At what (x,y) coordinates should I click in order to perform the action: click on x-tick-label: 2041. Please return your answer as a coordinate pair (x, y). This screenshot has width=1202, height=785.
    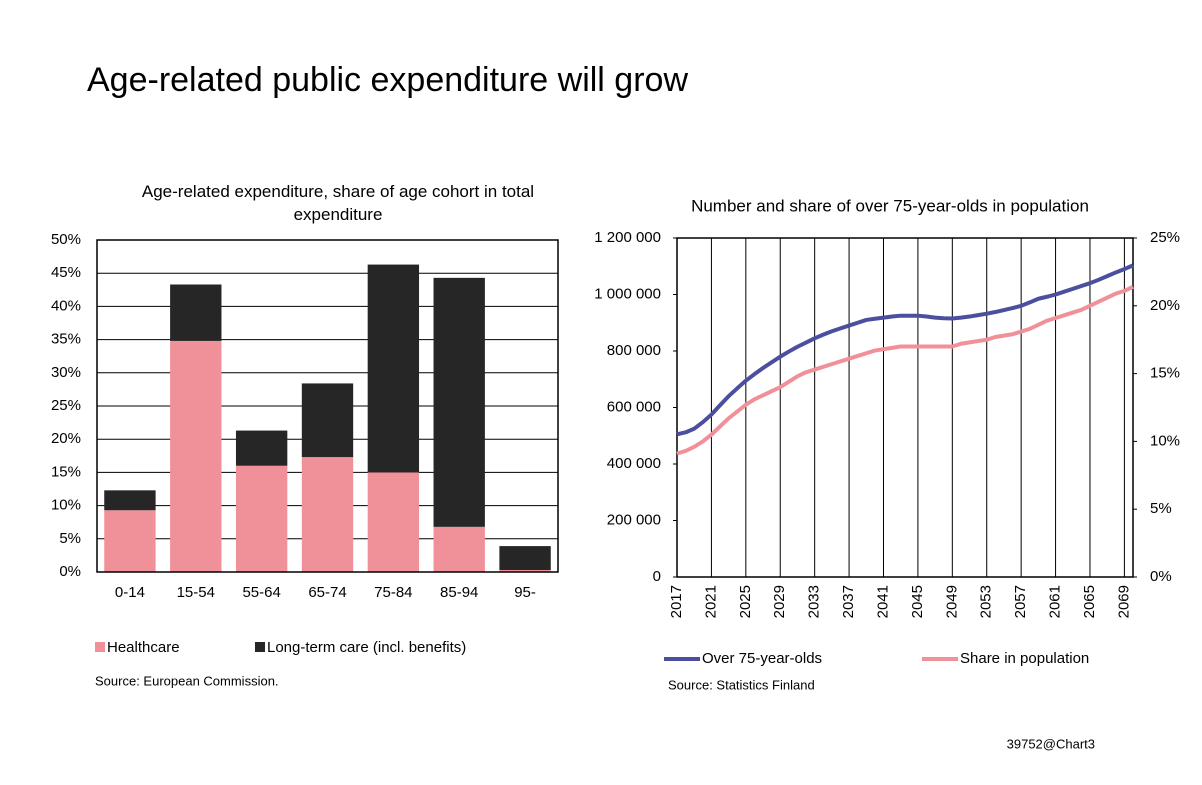
    Looking at the image, I should click on (882, 601).